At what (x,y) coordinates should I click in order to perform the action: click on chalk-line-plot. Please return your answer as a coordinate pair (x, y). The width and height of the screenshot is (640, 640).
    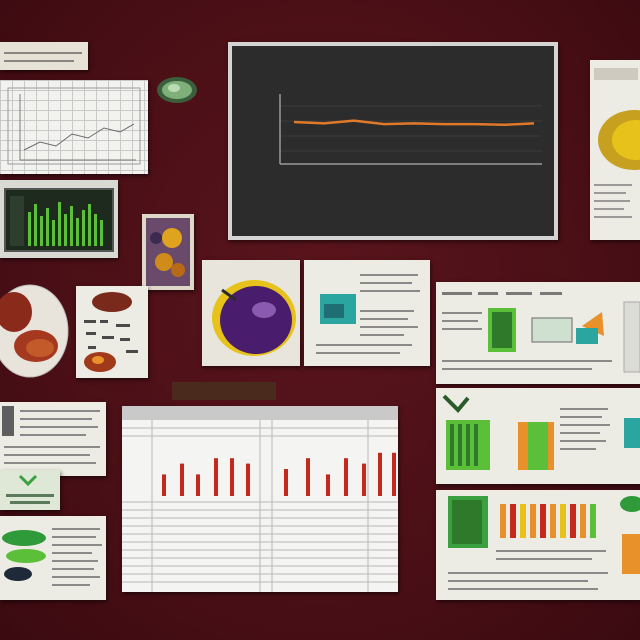
    Looking at the image, I should click on (410, 129).